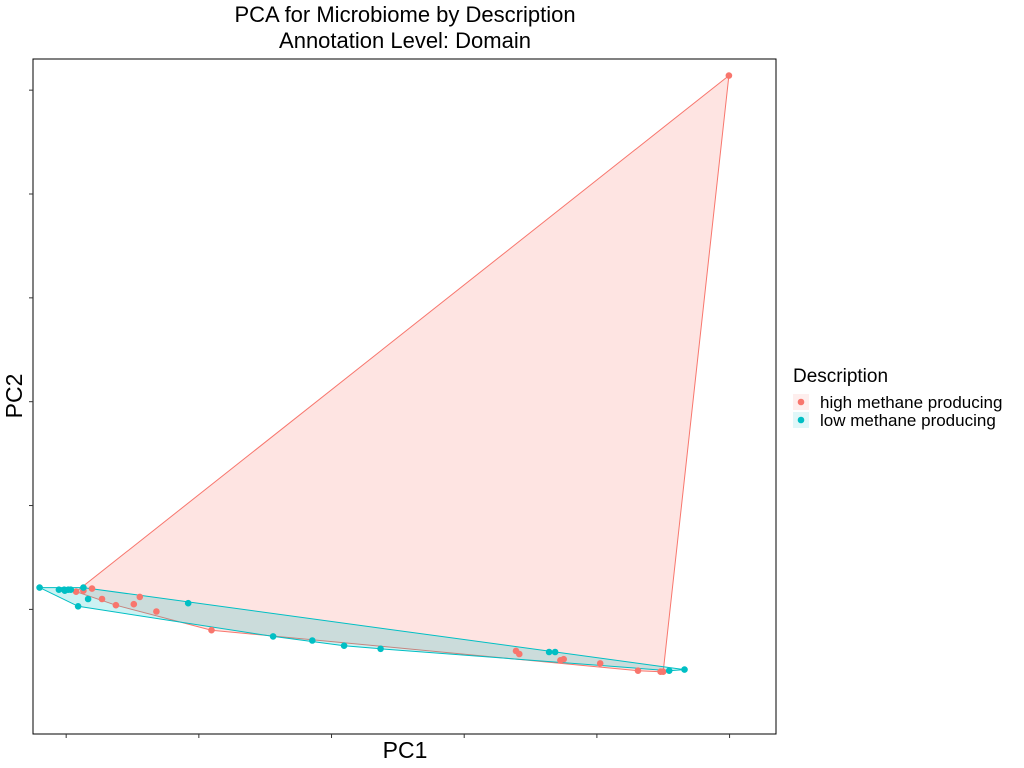 Image resolution: width=1024 pixels, height=768 pixels. What do you see at coordinates (840, 376) in the screenshot?
I see `legend-title: Description` at bounding box center [840, 376].